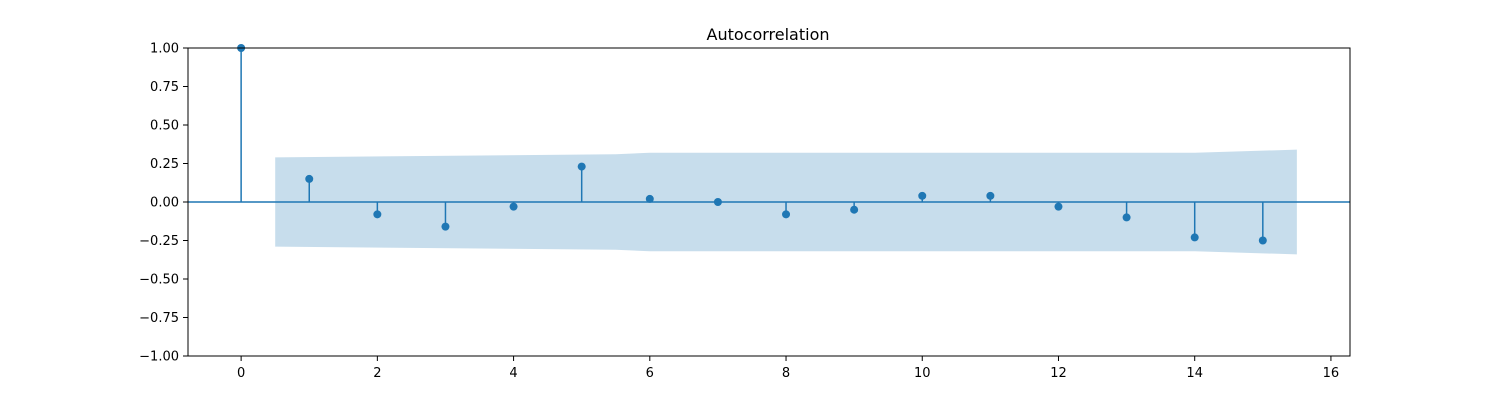  Describe the element at coordinates (159, 280) in the screenshot. I see `y-tick-label: −0.50` at that location.